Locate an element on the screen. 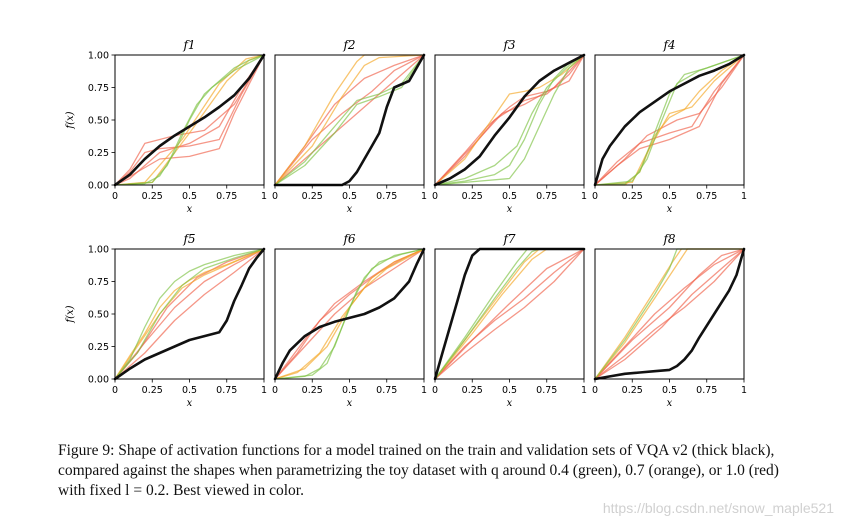  subplot-1: 0 0.25 0.5 0.75 1 0.00 0.25 0.50 0.75 1.00 f1 x f(x) is located at coordinates (166, 126).